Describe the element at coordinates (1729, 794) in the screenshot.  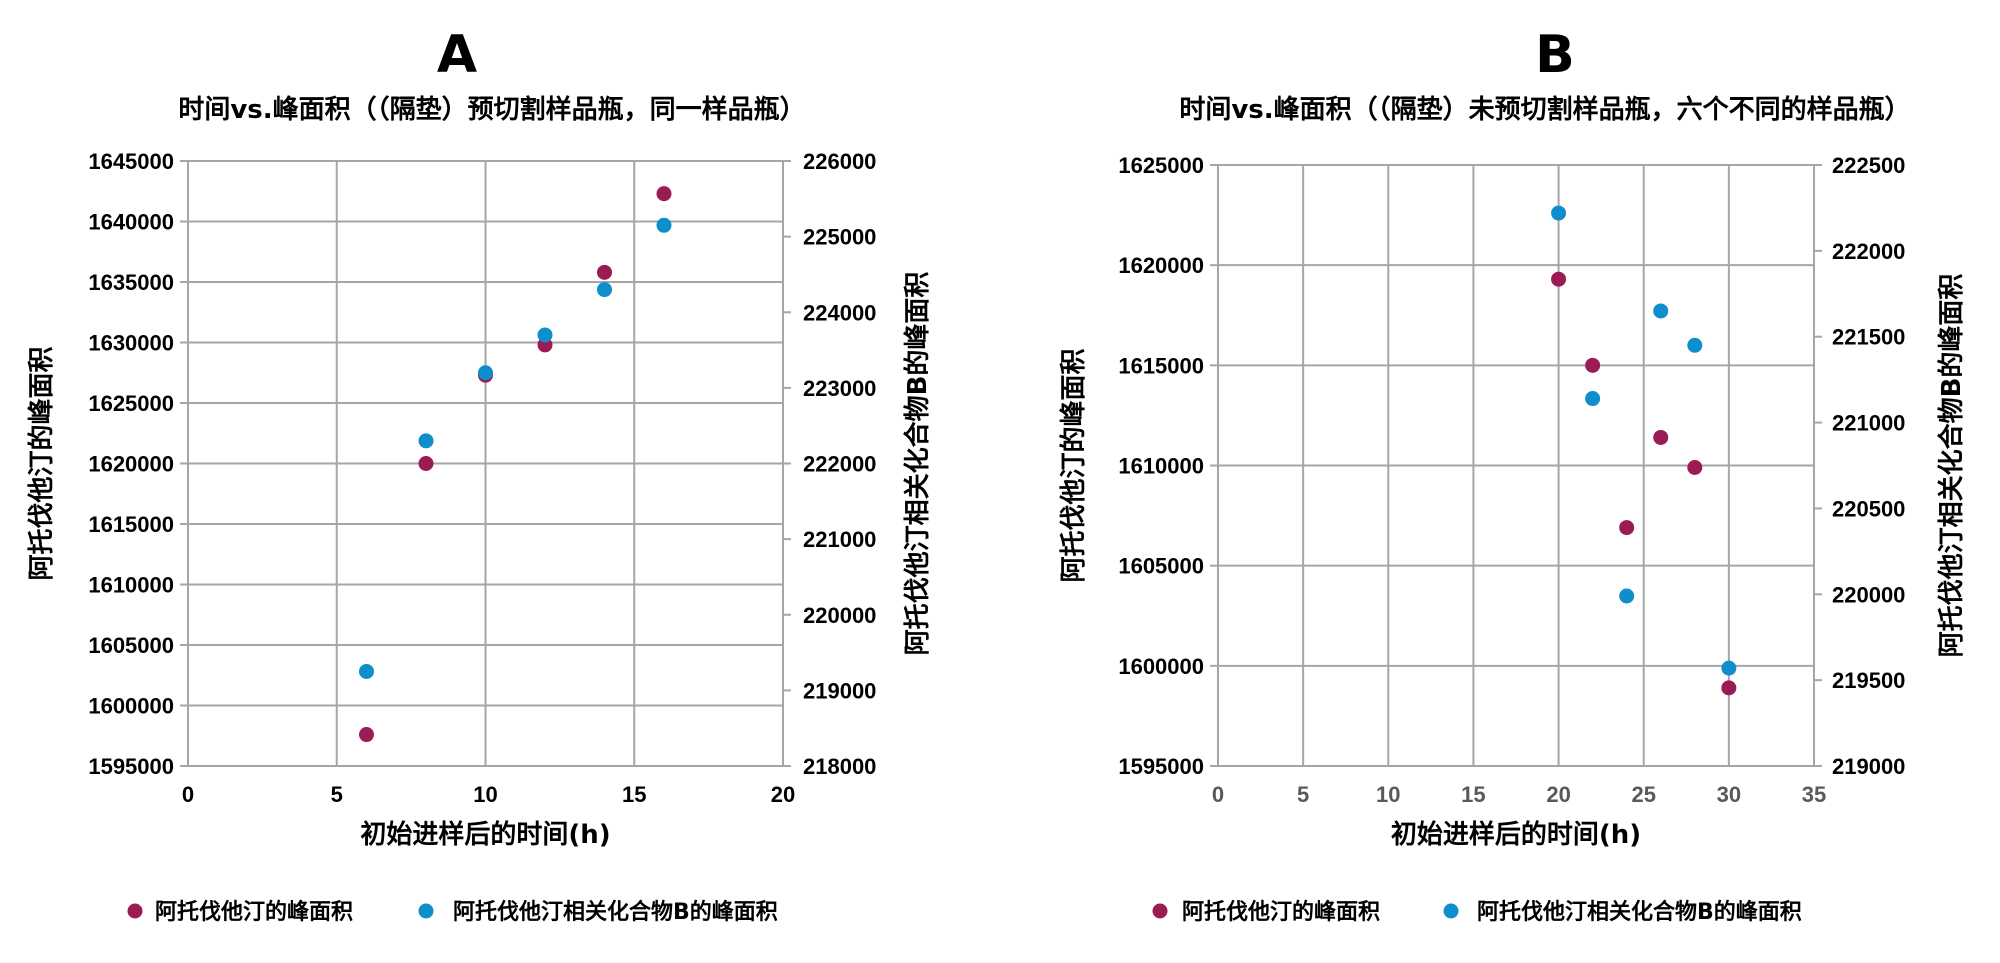
I see `x-tick-label: 30` at that location.